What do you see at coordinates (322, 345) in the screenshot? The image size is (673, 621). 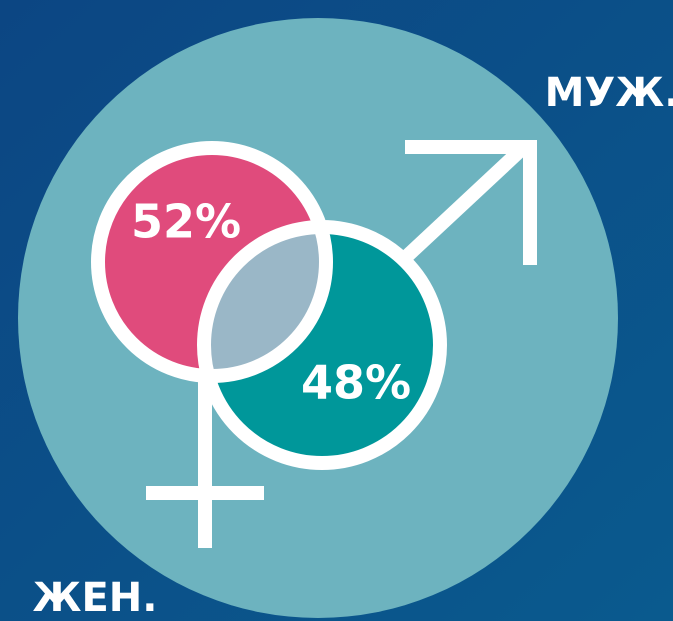 I see `male-ring` at bounding box center [322, 345].